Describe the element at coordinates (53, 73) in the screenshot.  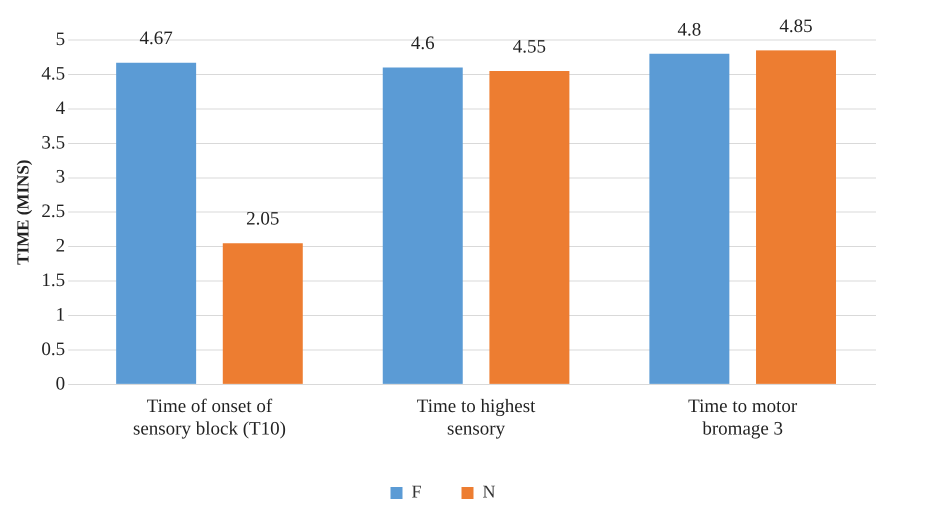
I see `y-tick-label: 4.5` at that location.